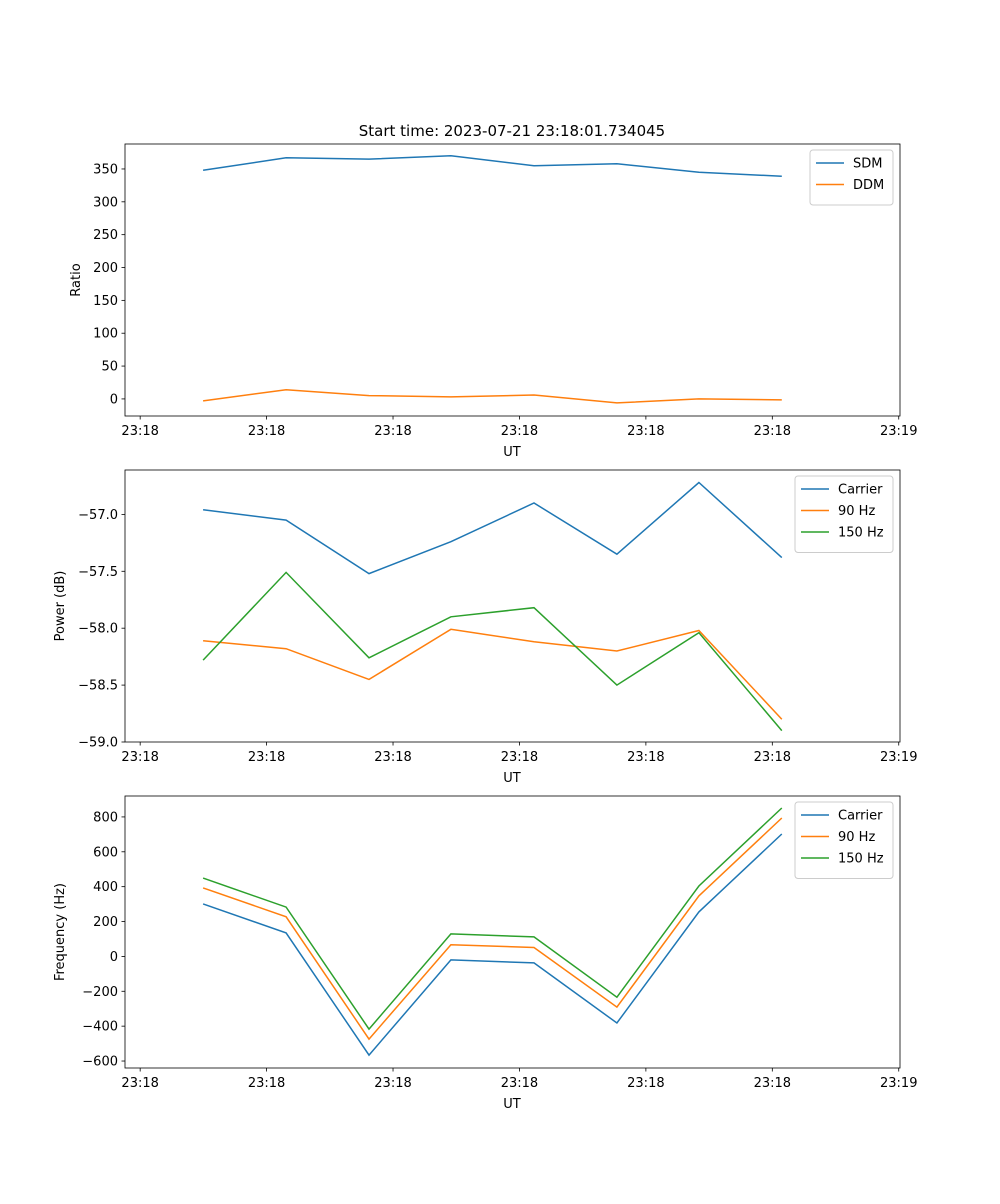  Describe the element at coordinates (105, 817) in the screenshot. I see `y-tick-label: 800` at that location.